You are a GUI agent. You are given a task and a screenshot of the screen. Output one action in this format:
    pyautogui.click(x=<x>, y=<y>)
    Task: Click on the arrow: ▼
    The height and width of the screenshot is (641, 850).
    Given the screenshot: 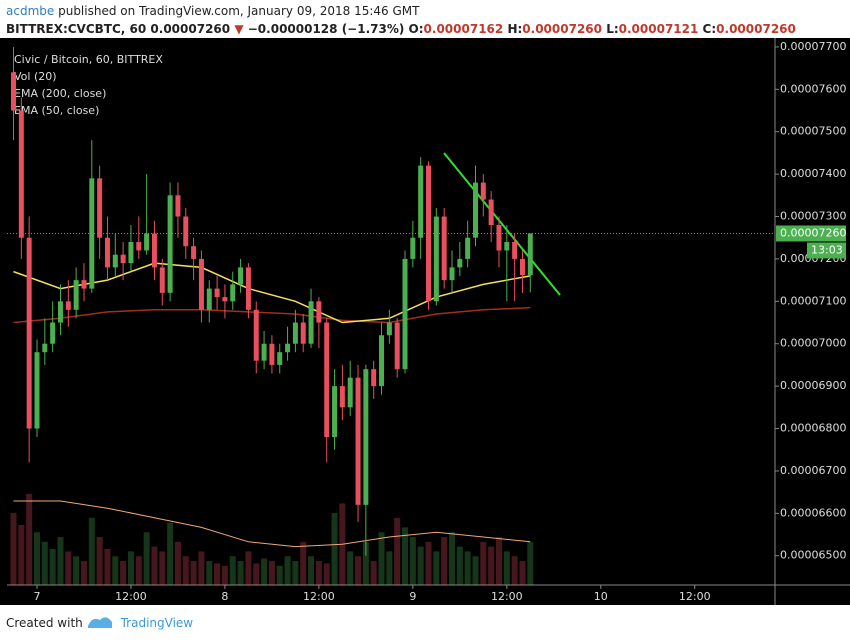 What is the action you would take?
    pyautogui.click(x=239, y=29)
    